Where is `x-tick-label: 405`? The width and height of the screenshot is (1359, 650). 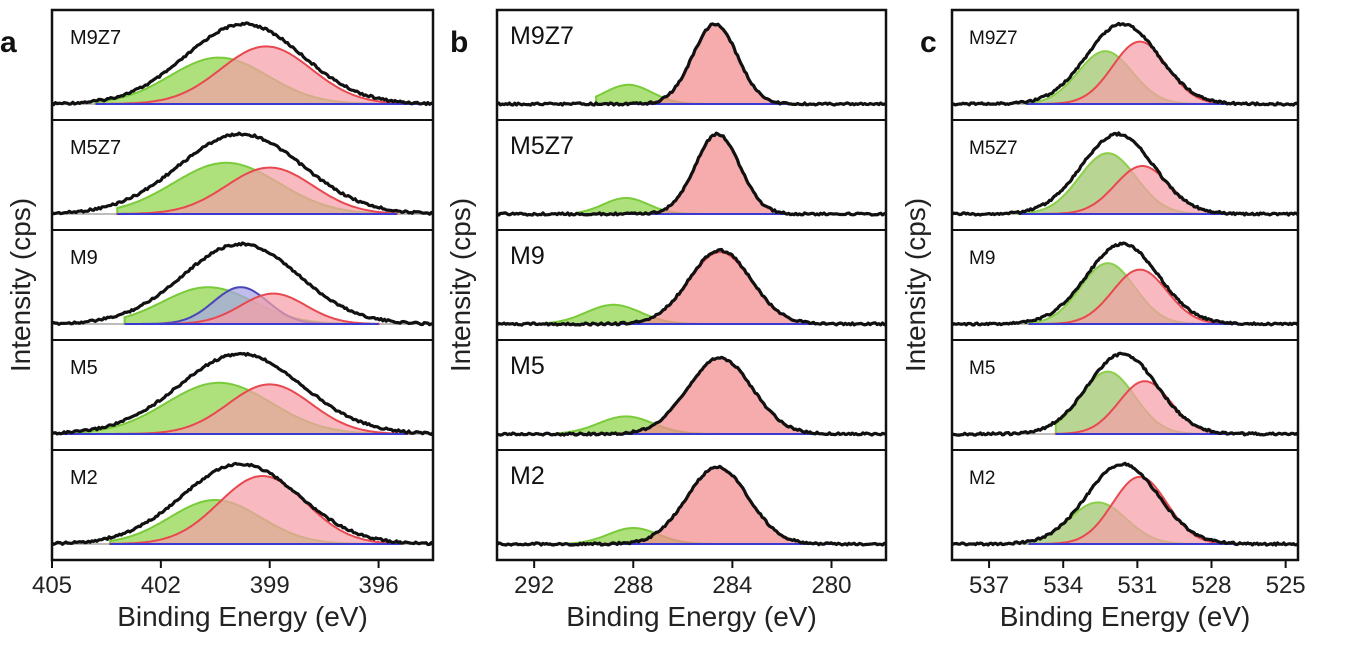 x-tick-label: 405 is located at coordinates (52, 585).